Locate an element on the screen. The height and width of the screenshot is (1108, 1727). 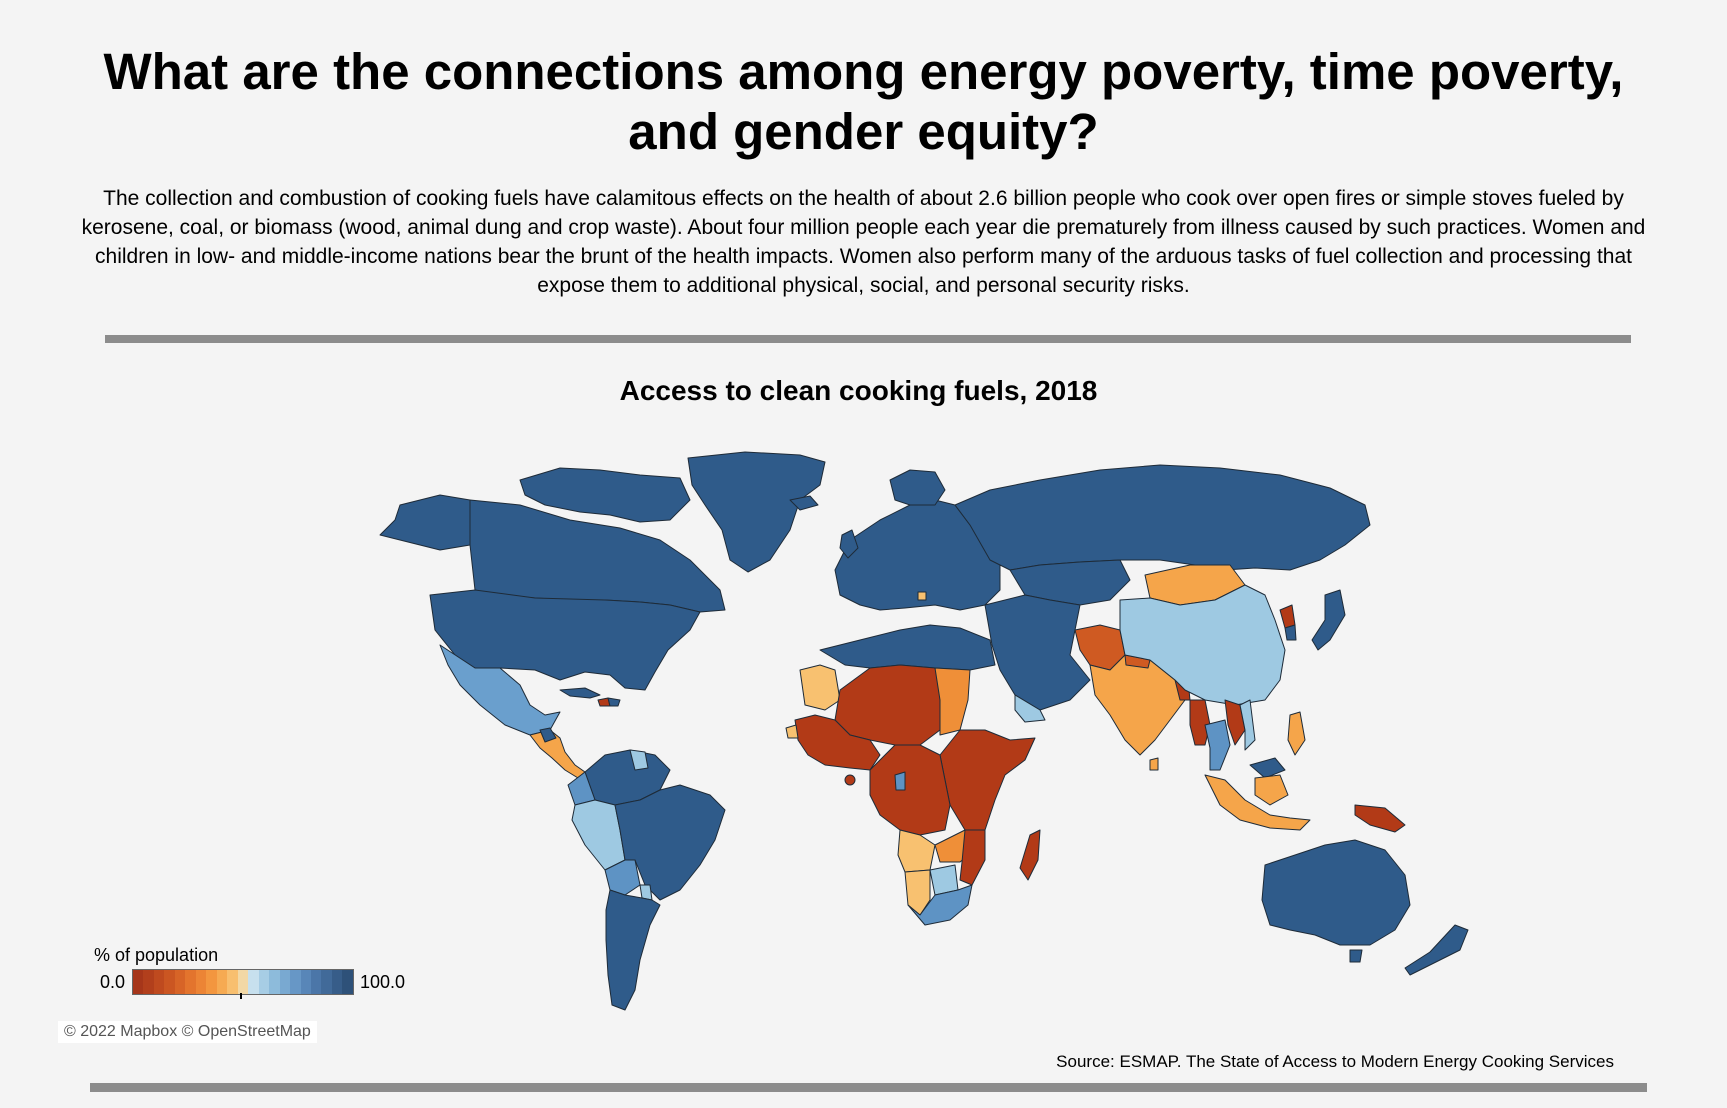
legend-max-label: 100.0 is located at coordinates (383, 982).